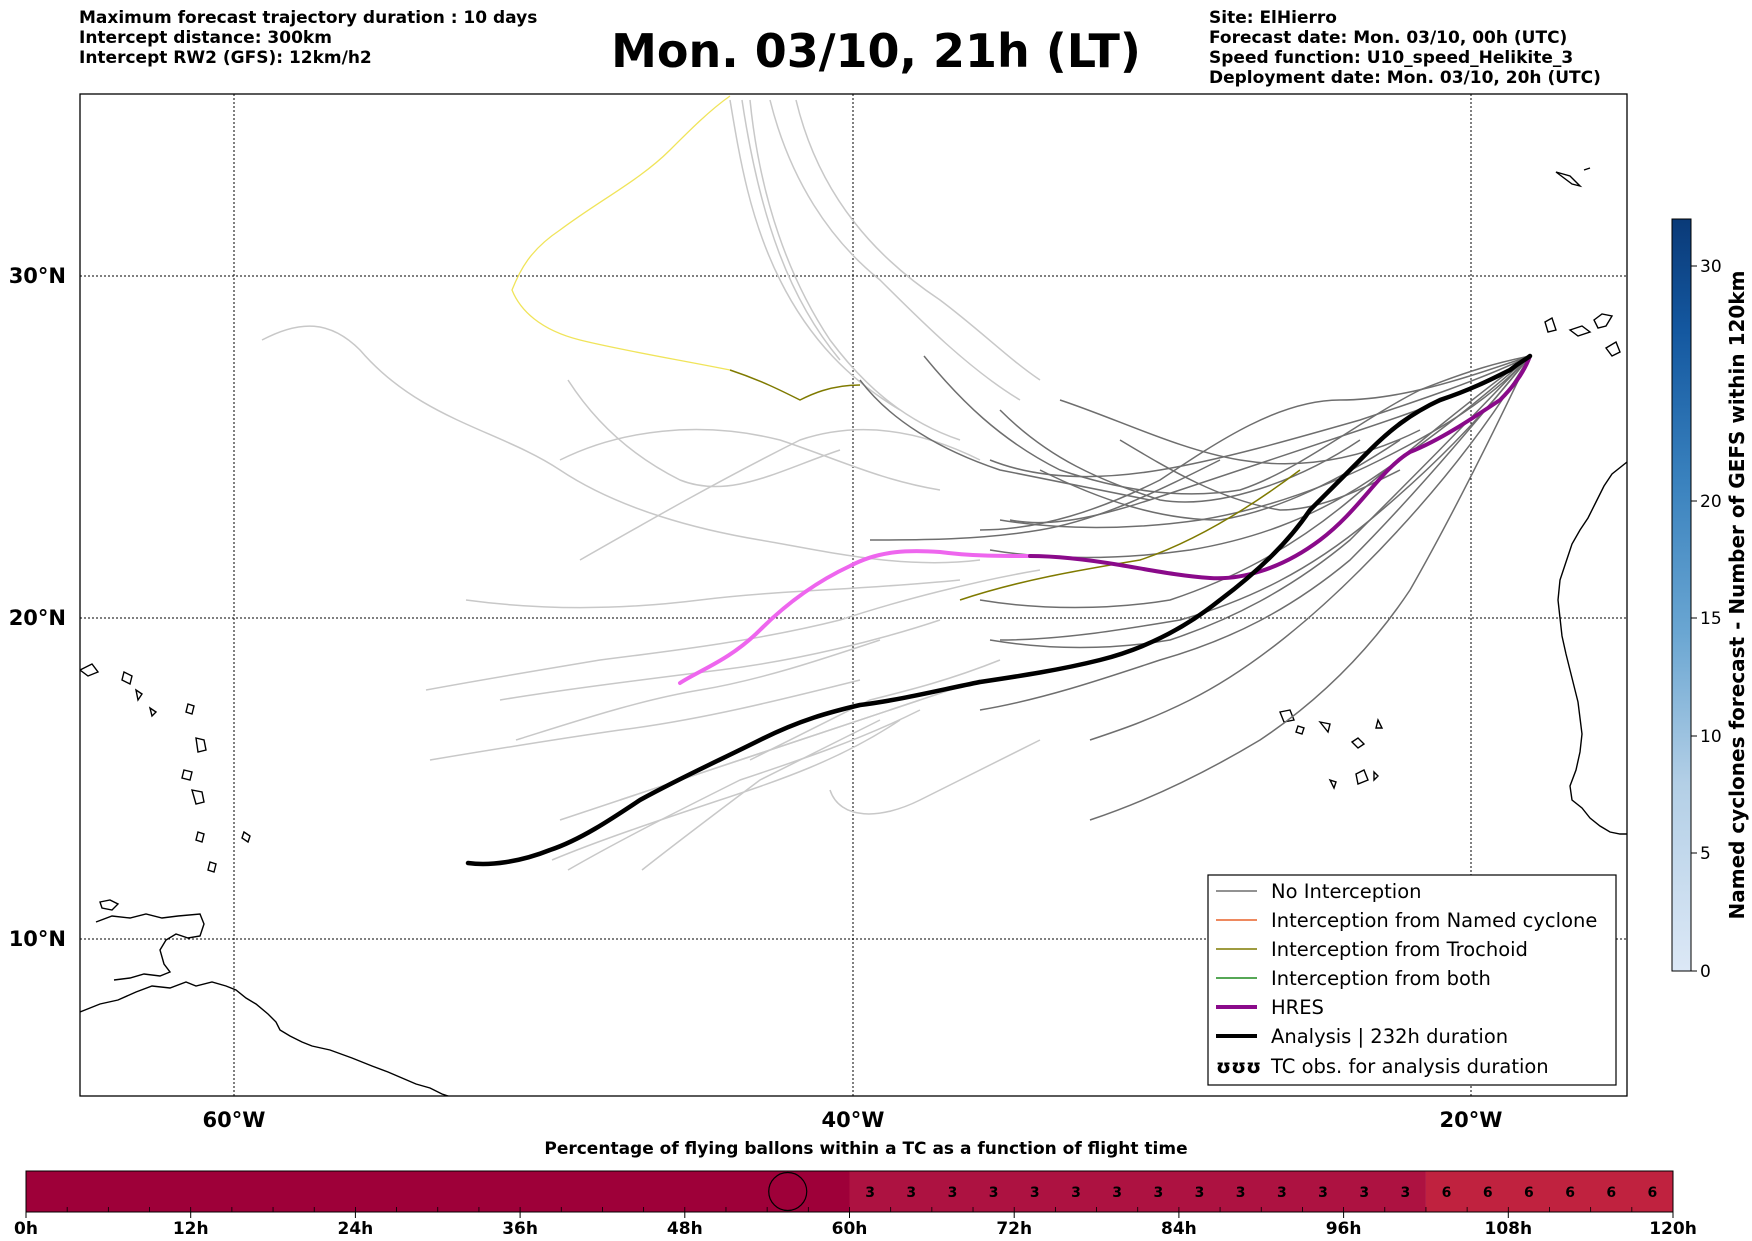 The width and height of the screenshot is (1752, 1241). Describe the element at coordinates (1399, 949) in the screenshot. I see `legend-trochoid: Interception from Trochoid` at that location.